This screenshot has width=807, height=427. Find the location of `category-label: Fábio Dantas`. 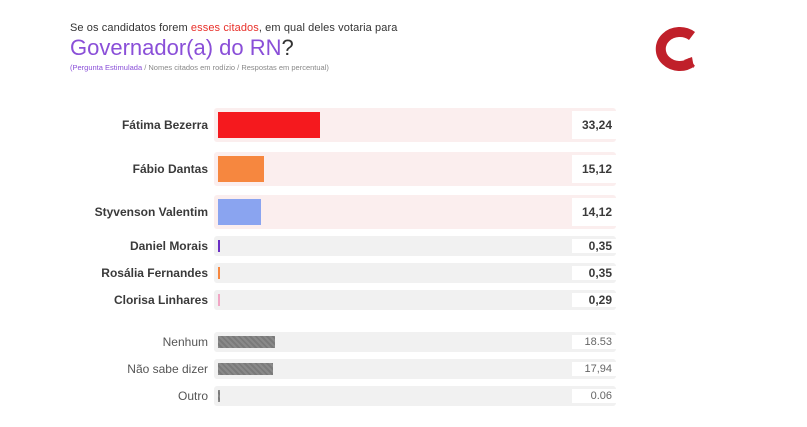

category-label: Fábio Dantas is located at coordinates (170, 169).